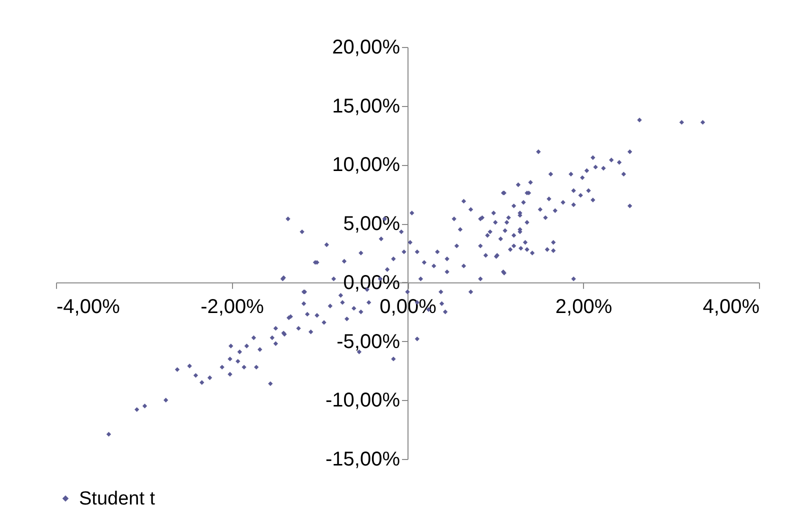 This screenshot has width=799, height=525. What do you see at coordinates (583, 307) in the screenshot?
I see `x-tick-label: 2,00%` at bounding box center [583, 307].